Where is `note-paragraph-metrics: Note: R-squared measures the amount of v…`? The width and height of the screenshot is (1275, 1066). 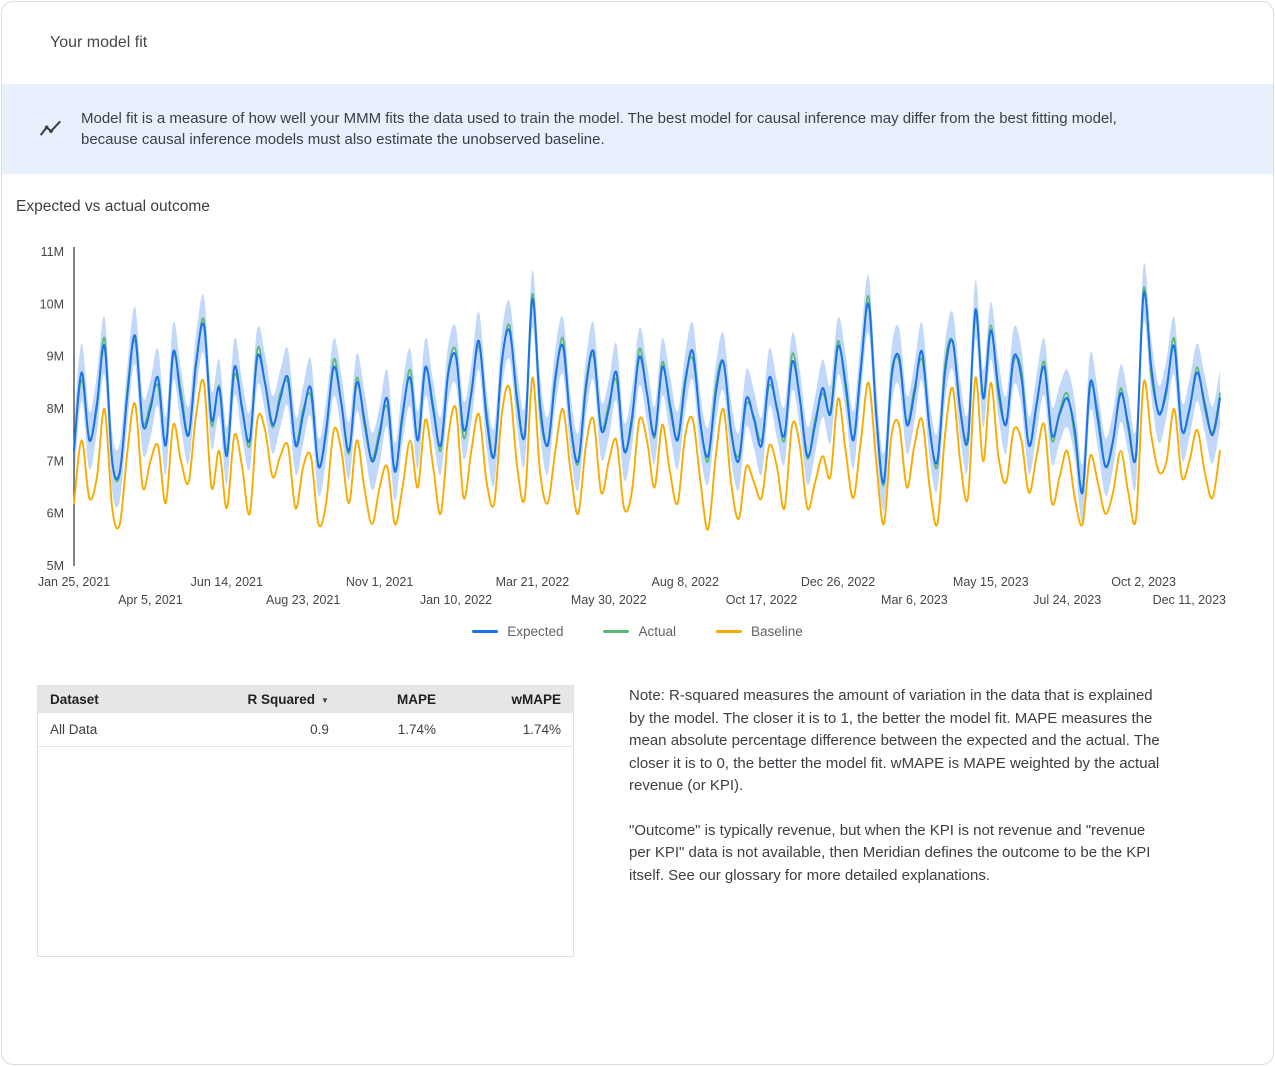
note-paragraph-metrics: Note: R-squared measures the amount of v… is located at coordinates (894, 740).